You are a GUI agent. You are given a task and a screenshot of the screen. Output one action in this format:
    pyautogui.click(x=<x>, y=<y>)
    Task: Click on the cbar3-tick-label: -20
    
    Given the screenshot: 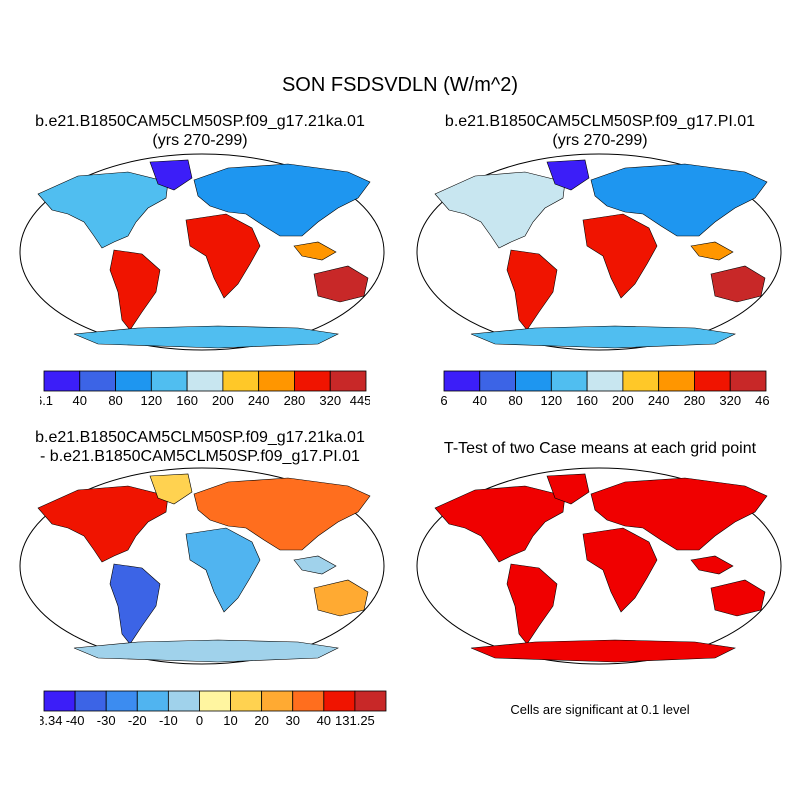 What is the action you would take?
    pyautogui.click(x=137, y=720)
    